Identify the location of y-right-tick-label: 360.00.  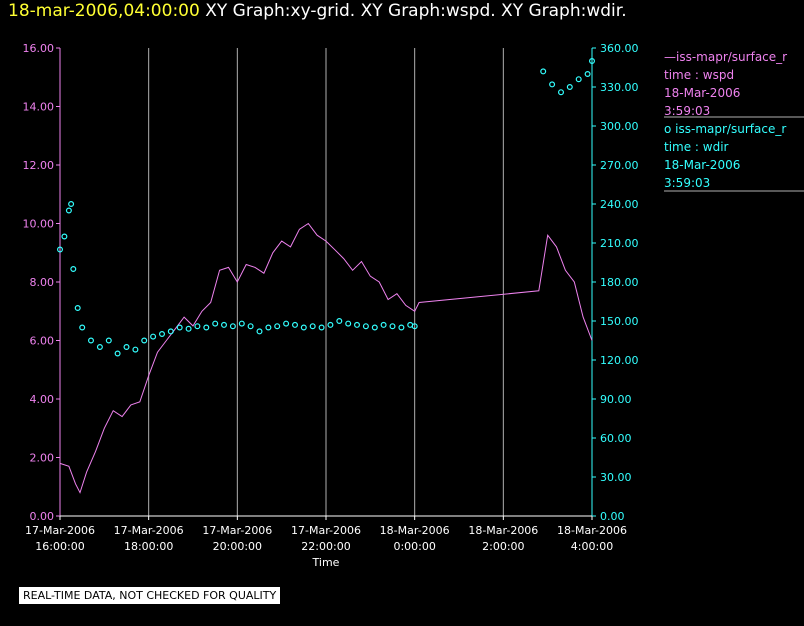
(619, 48).